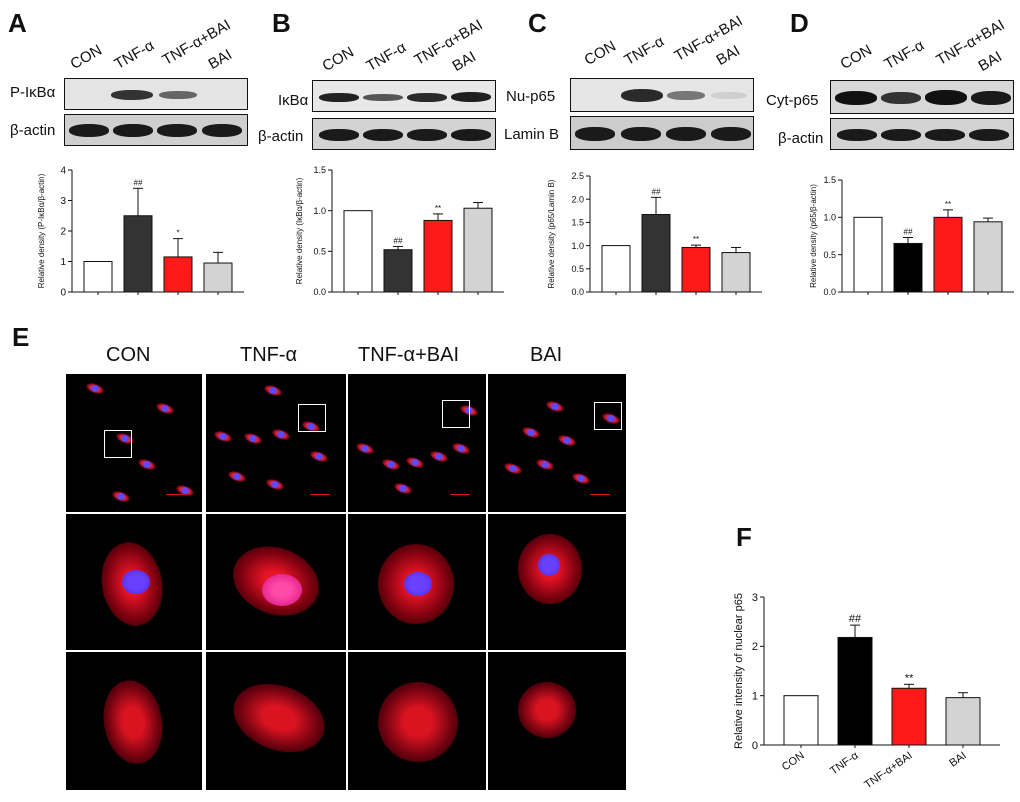 This screenshot has height=802, width=1020. Describe the element at coordinates (793, 762) in the screenshot. I see `x-tick-label: CON` at that location.